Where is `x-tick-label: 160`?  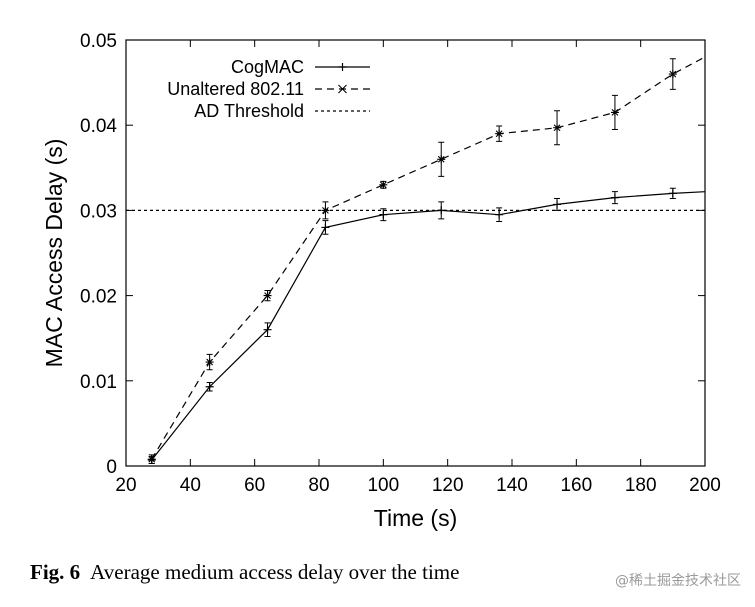
x-tick-label: 160 is located at coordinates (576, 485).